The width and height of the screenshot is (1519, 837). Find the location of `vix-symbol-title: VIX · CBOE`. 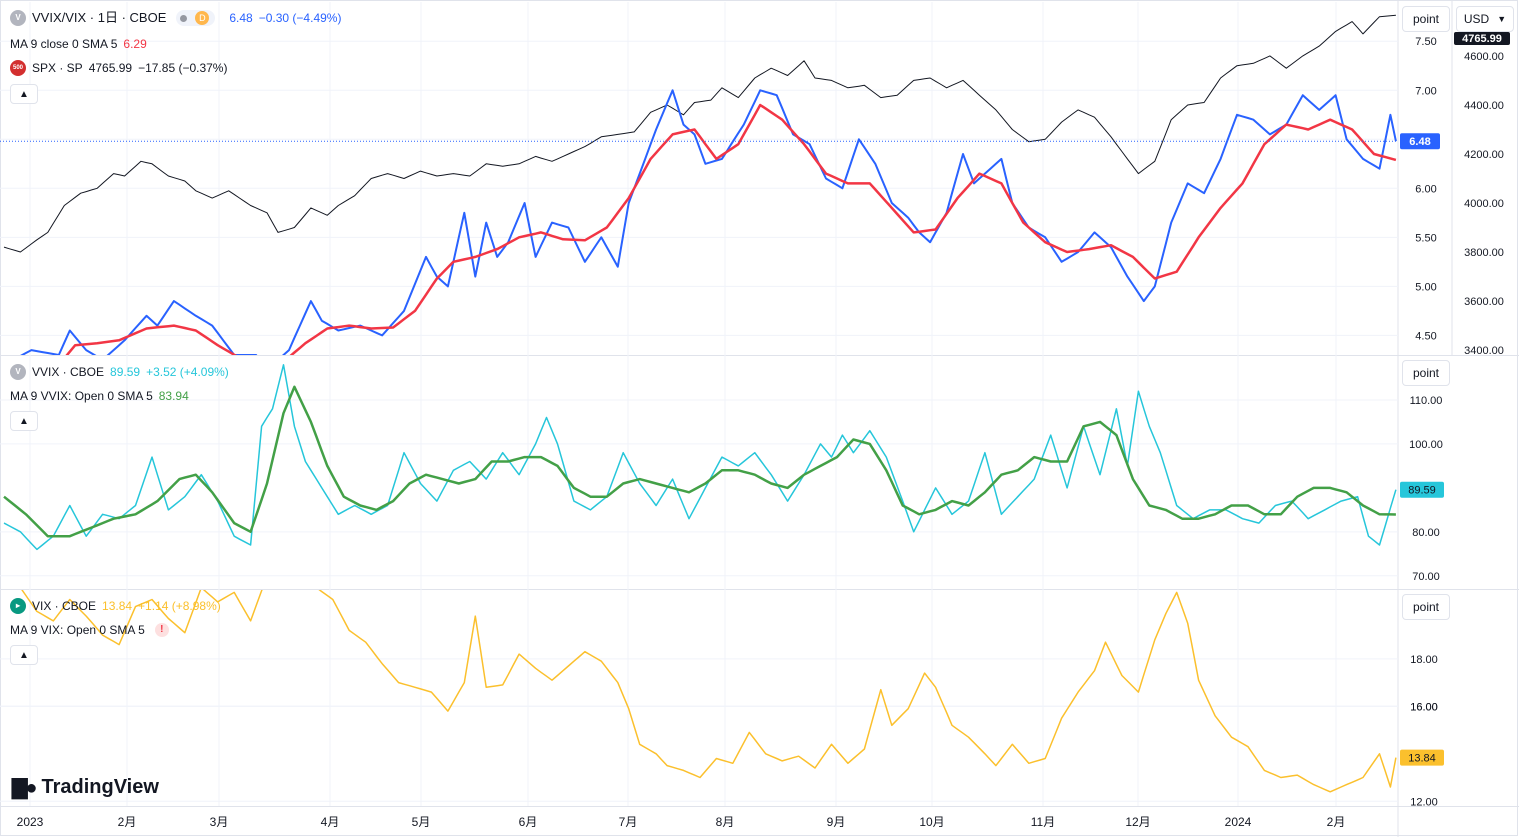

vix-symbol-title: VIX · CBOE is located at coordinates (64, 606).